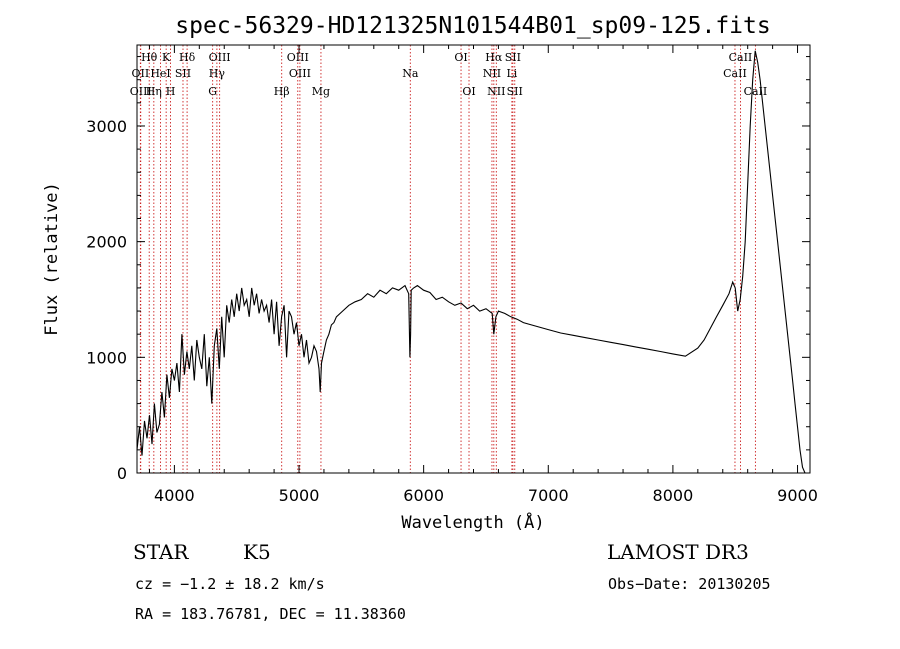  Describe the element at coordinates (187, 57) in the screenshot. I see `line-label: Hδ` at that location.